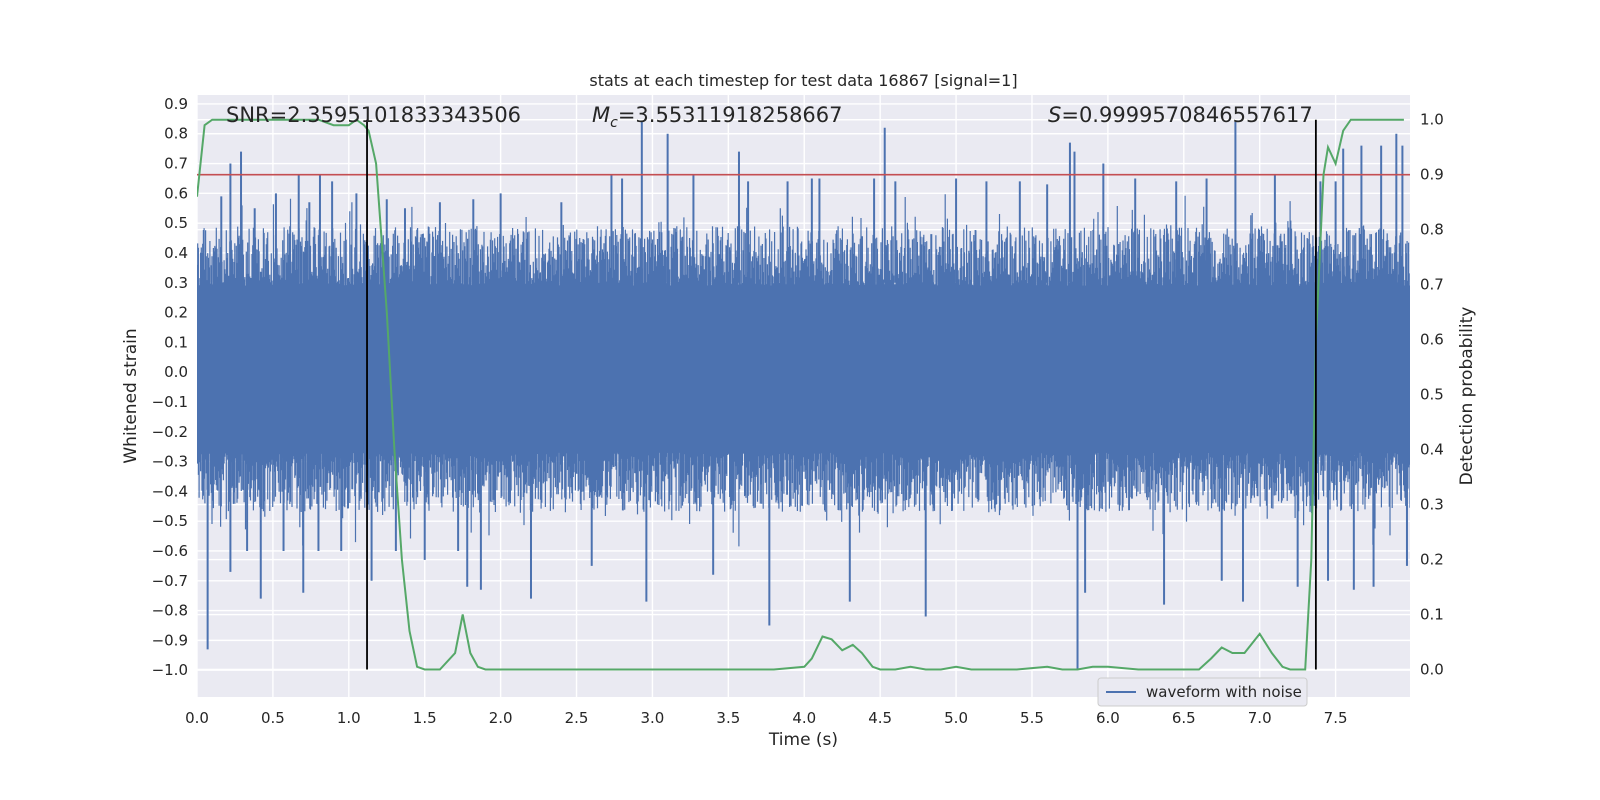 The image size is (1600, 800). I want to click on y-tick-label: 0.0, so click(176, 372).